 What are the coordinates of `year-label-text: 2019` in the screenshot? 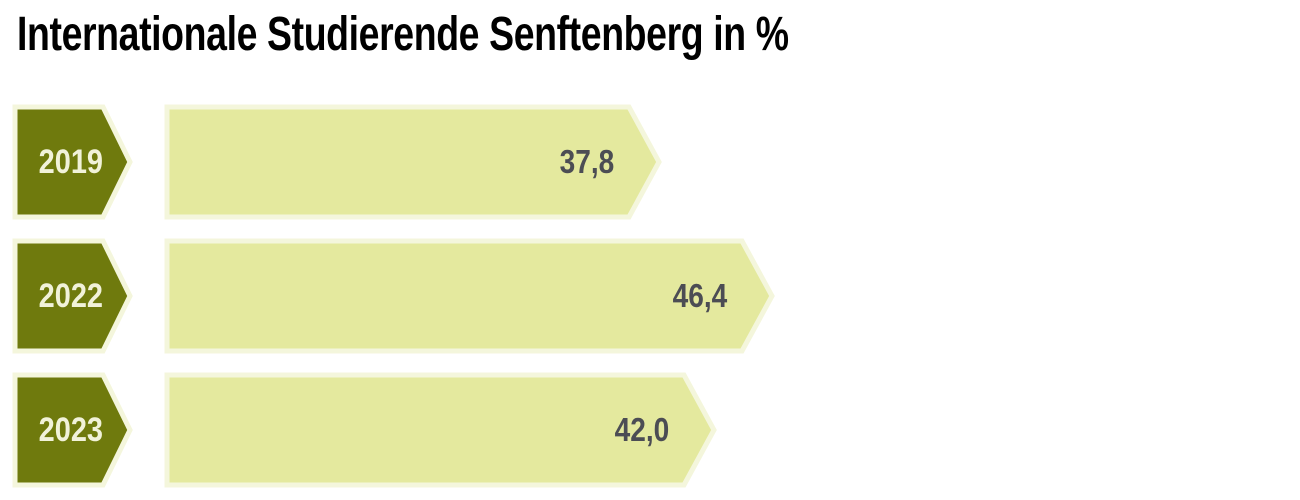 It's located at (71, 161).